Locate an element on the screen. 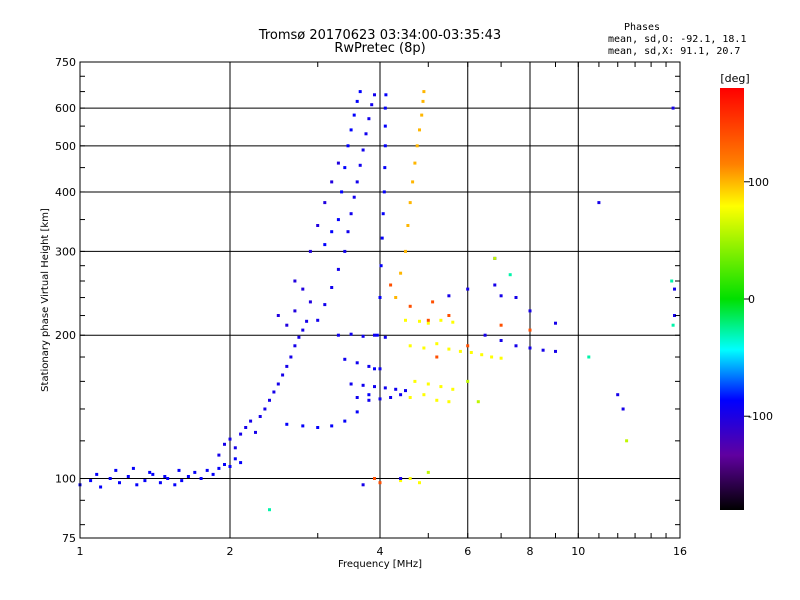 Image resolution: width=800 pixels, height=600 pixels. phase-stats-x: mean, sd,X: 91.1, 20.7 is located at coordinates (674, 51).